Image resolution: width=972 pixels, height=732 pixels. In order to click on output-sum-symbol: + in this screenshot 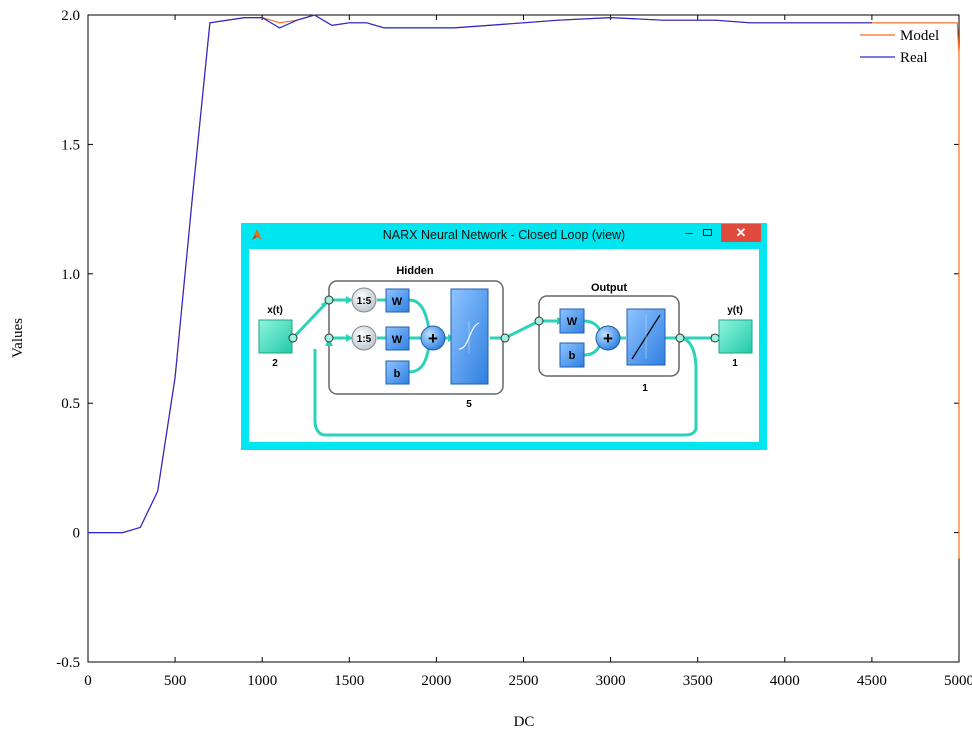, I will do `click(608, 338)`.